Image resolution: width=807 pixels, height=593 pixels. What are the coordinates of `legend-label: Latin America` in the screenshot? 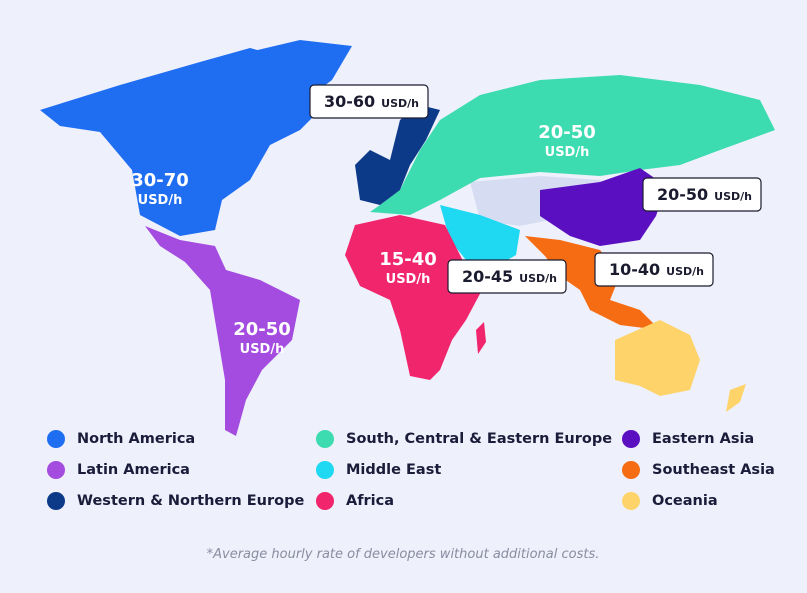 It's located at (133, 470).